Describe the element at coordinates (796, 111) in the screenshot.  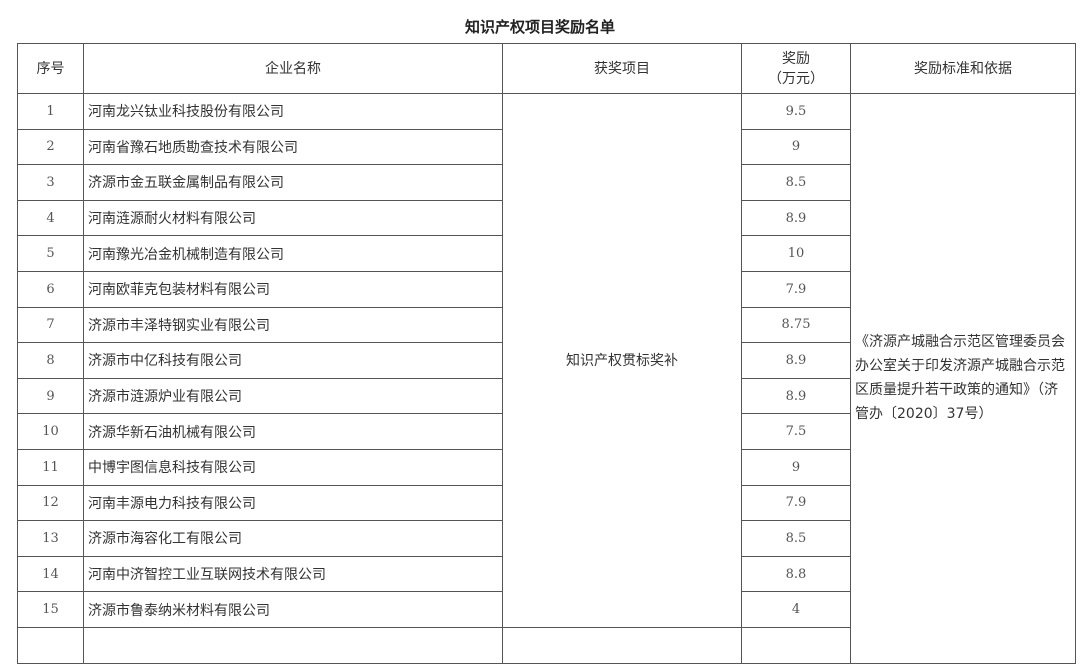
I see `row-reward: 9.5` at that location.